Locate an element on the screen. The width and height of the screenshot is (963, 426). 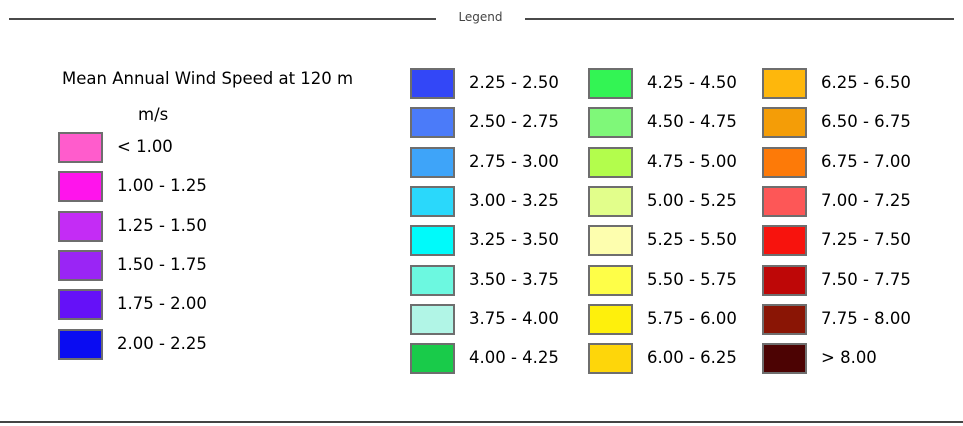
legend-item-label: 3.50 - 3.75 is located at coordinates (514, 279).